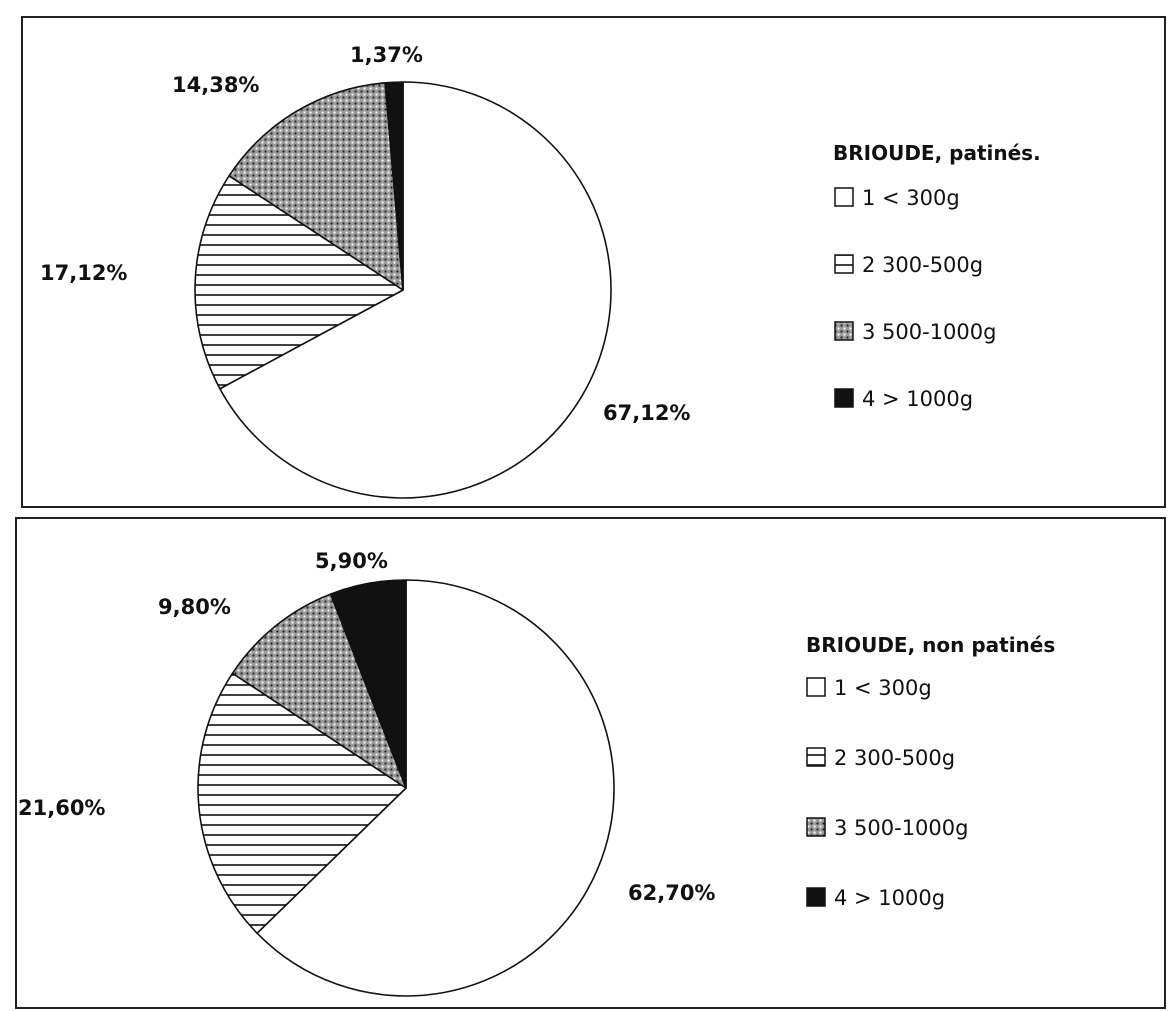  What do you see at coordinates (83, 273) in the screenshot?
I see `slice-label-2: 17,12%` at bounding box center [83, 273].